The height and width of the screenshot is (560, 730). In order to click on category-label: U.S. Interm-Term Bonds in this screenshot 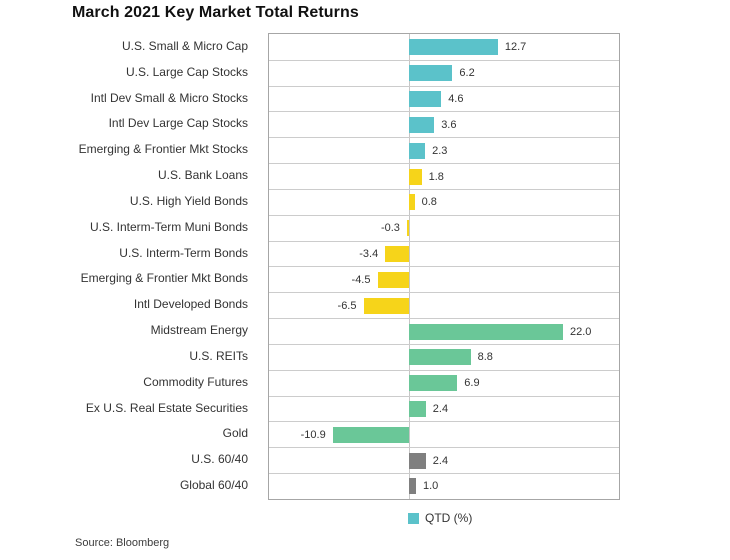, I will do `click(183, 252)`.